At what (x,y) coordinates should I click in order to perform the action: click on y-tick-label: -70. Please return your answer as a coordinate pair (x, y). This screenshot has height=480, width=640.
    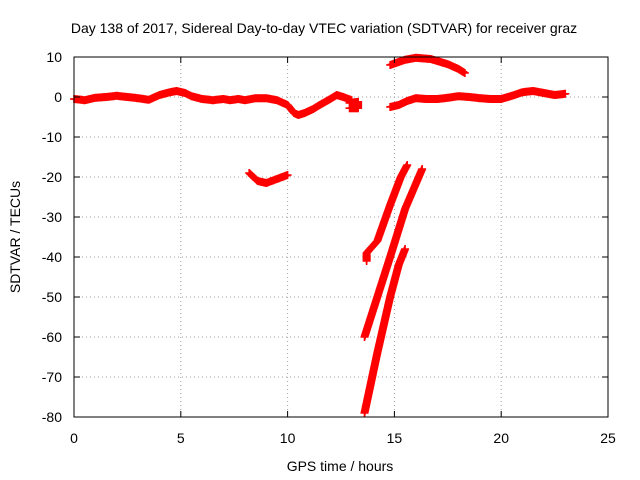
    Looking at the image, I should click on (52, 377).